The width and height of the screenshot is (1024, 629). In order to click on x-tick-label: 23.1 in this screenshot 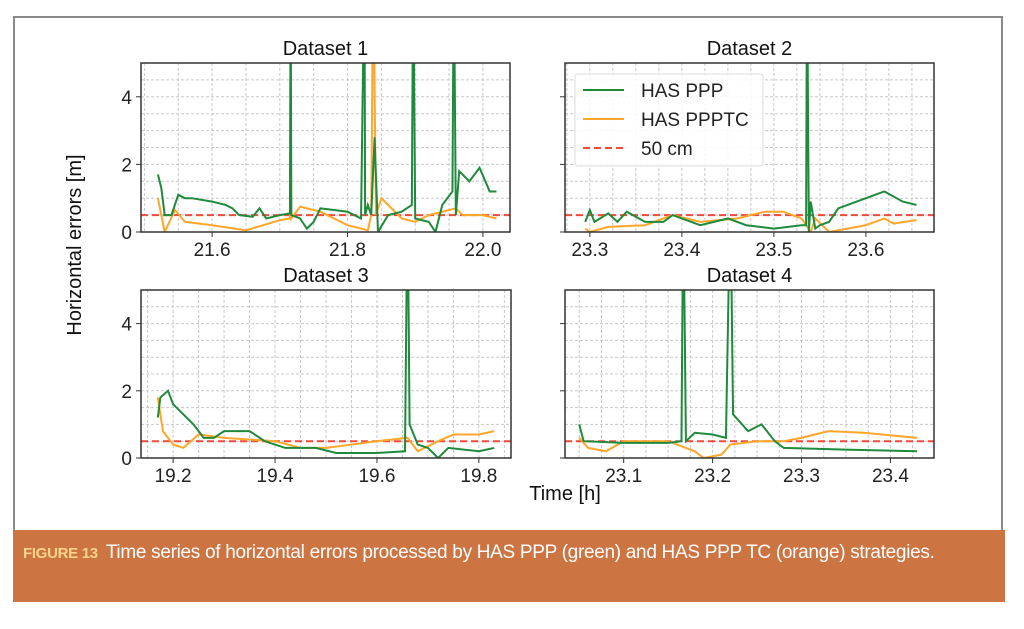, I will do `click(623, 476)`.